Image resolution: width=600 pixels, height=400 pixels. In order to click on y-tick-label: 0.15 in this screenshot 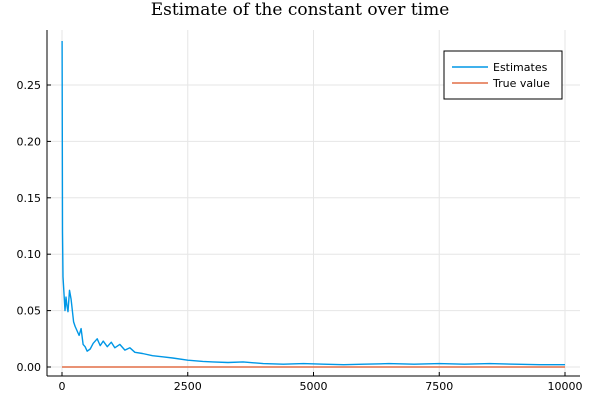, I will do `click(29, 198)`.